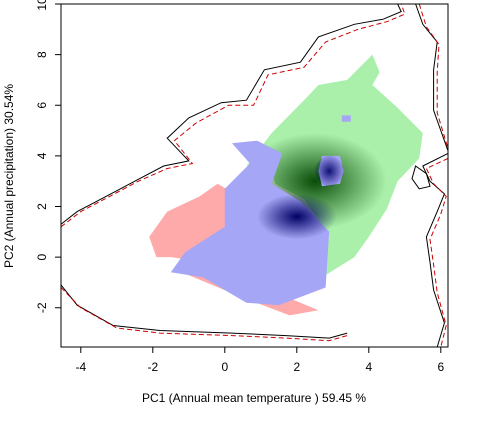  What do you see at coordinates (42, 54) in the screenshot?
I see `y-tick-label: 8` at bounding box center [42, 54].